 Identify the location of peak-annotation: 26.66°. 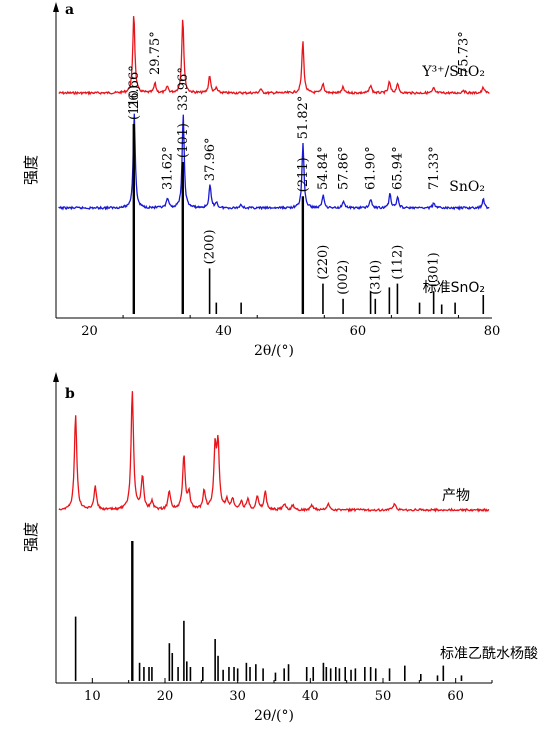
(134, 87).